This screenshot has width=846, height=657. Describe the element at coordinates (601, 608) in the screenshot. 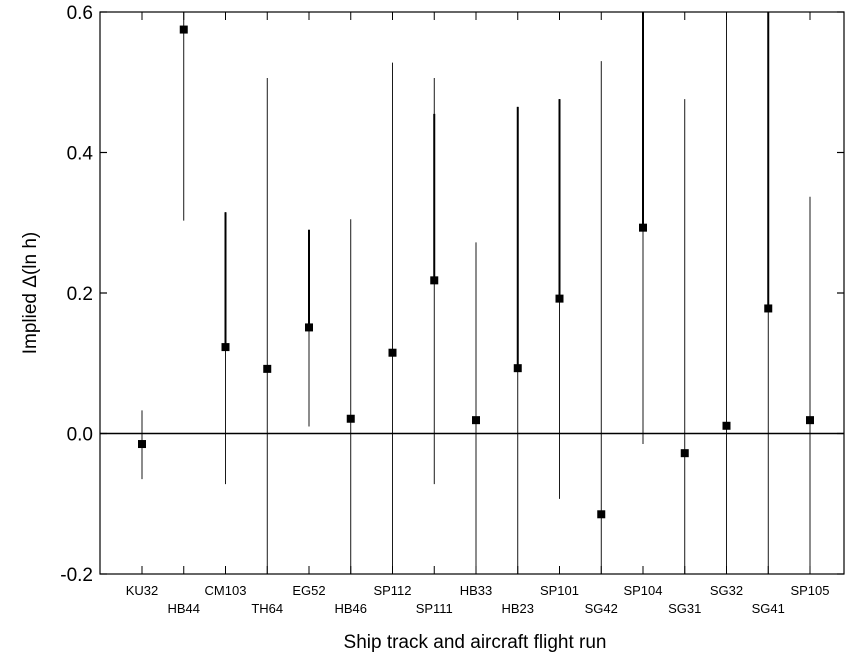

I see `x-tick-label: SG42` at that location.